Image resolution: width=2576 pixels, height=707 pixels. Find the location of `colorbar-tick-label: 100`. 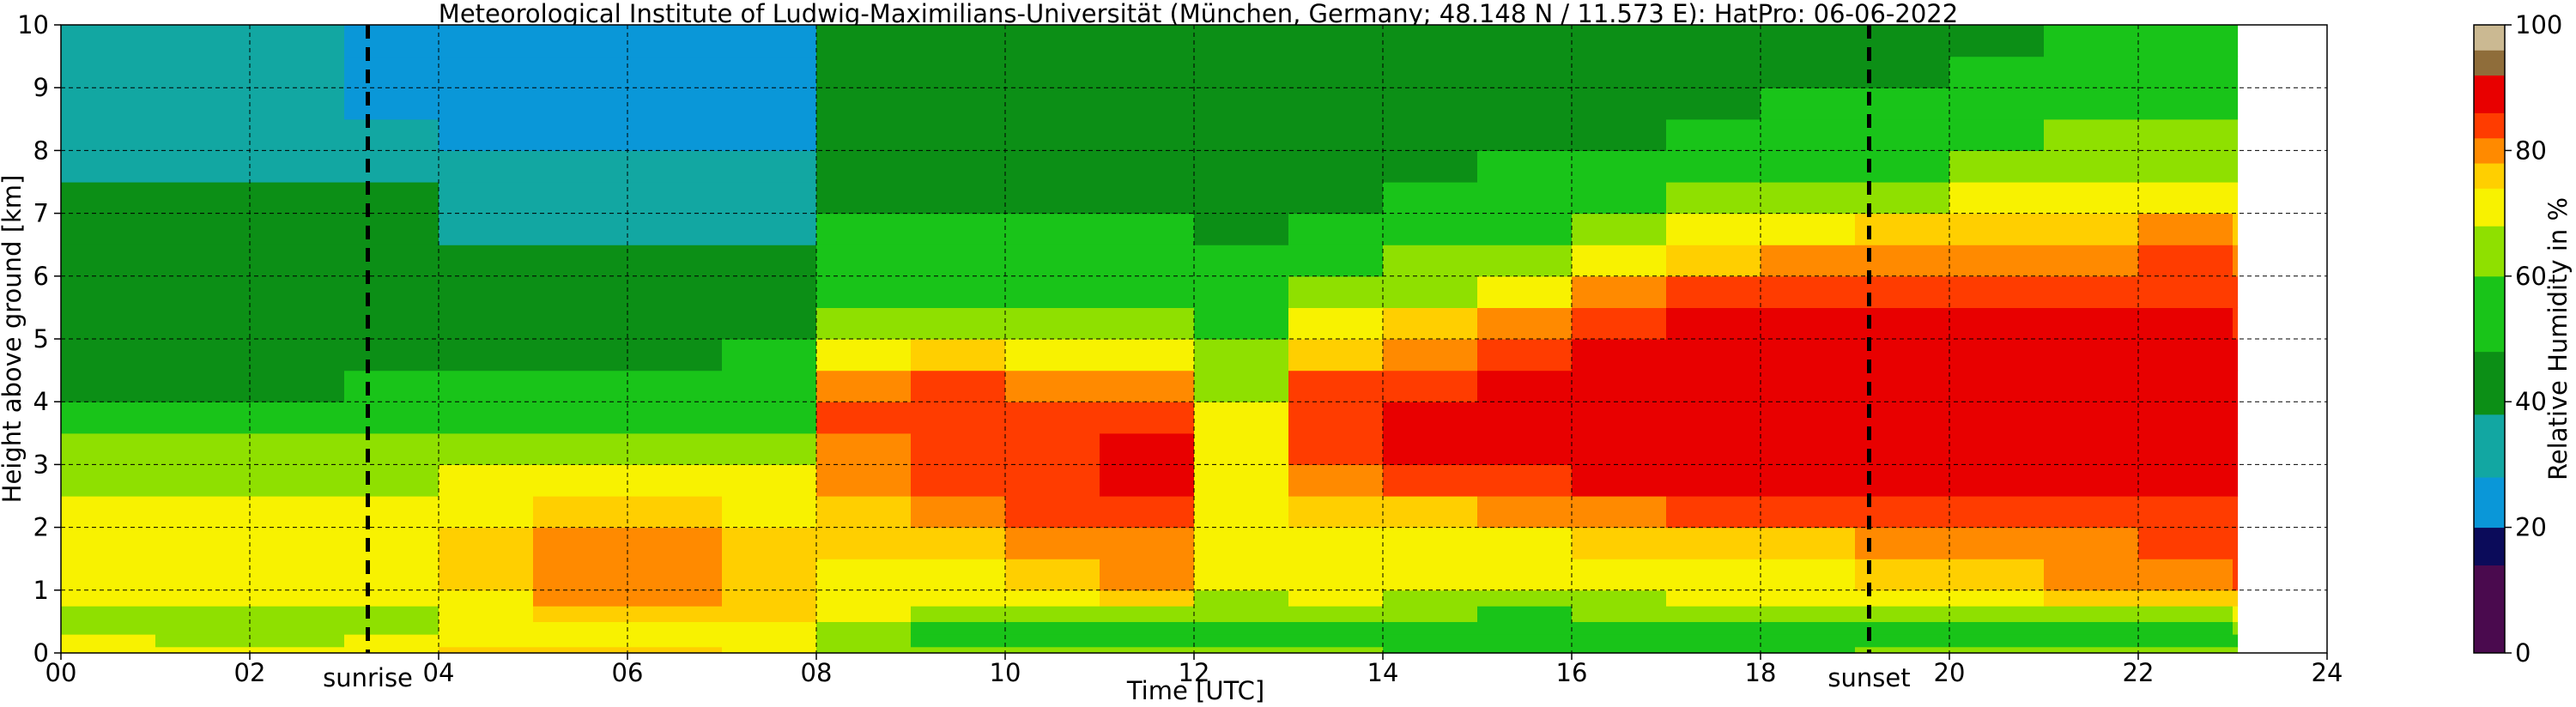

colorbar-tick-label: 100 is located at coordinates (2538, 24).